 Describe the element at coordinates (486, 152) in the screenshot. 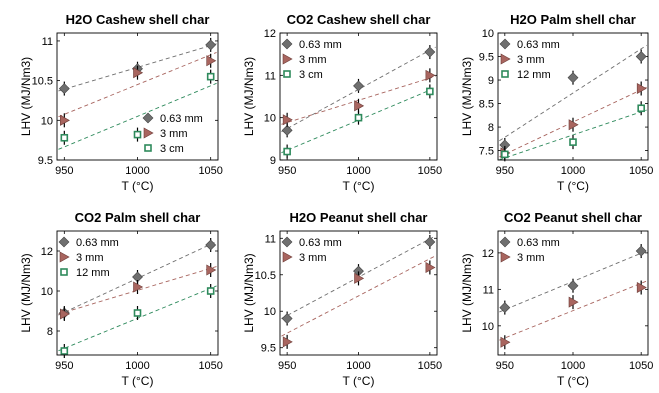

I see `y-tick-label: 7.5` at that location.